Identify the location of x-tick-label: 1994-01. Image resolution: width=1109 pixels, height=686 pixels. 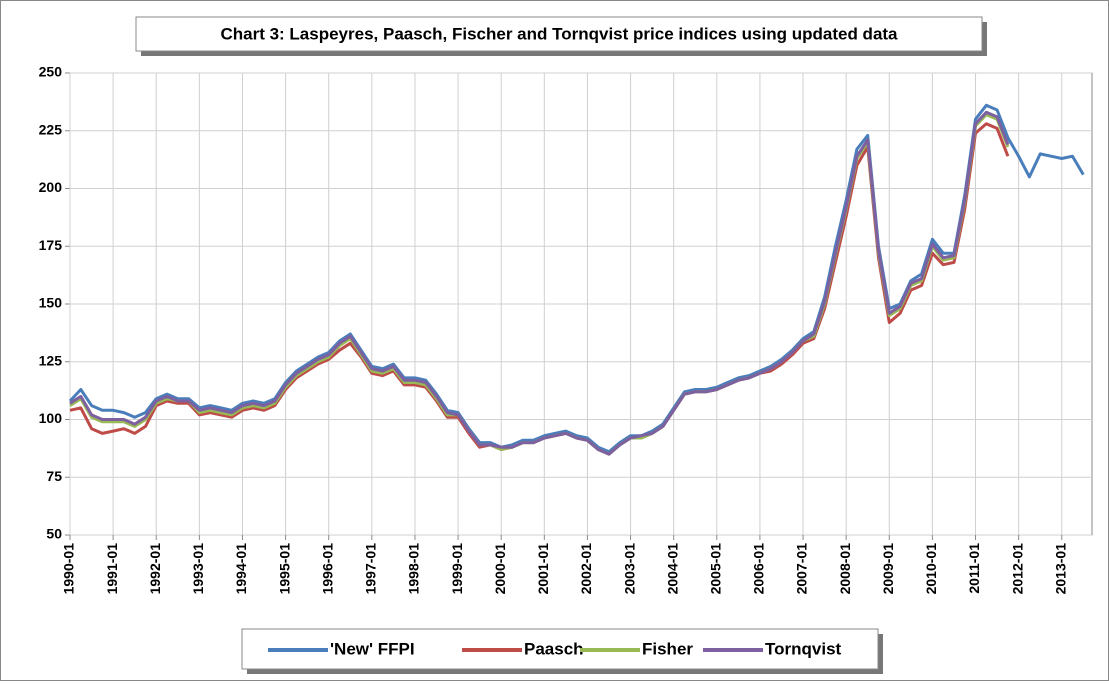
(241, 569).